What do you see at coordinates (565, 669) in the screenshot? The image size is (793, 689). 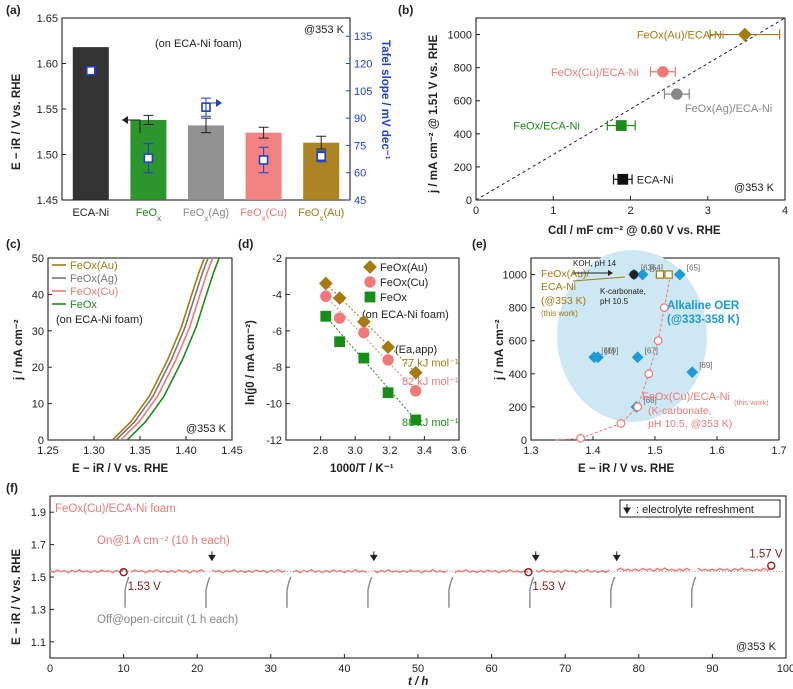 I see `panel-f-x-tick-label: 70` at bounding box center [565, 669].